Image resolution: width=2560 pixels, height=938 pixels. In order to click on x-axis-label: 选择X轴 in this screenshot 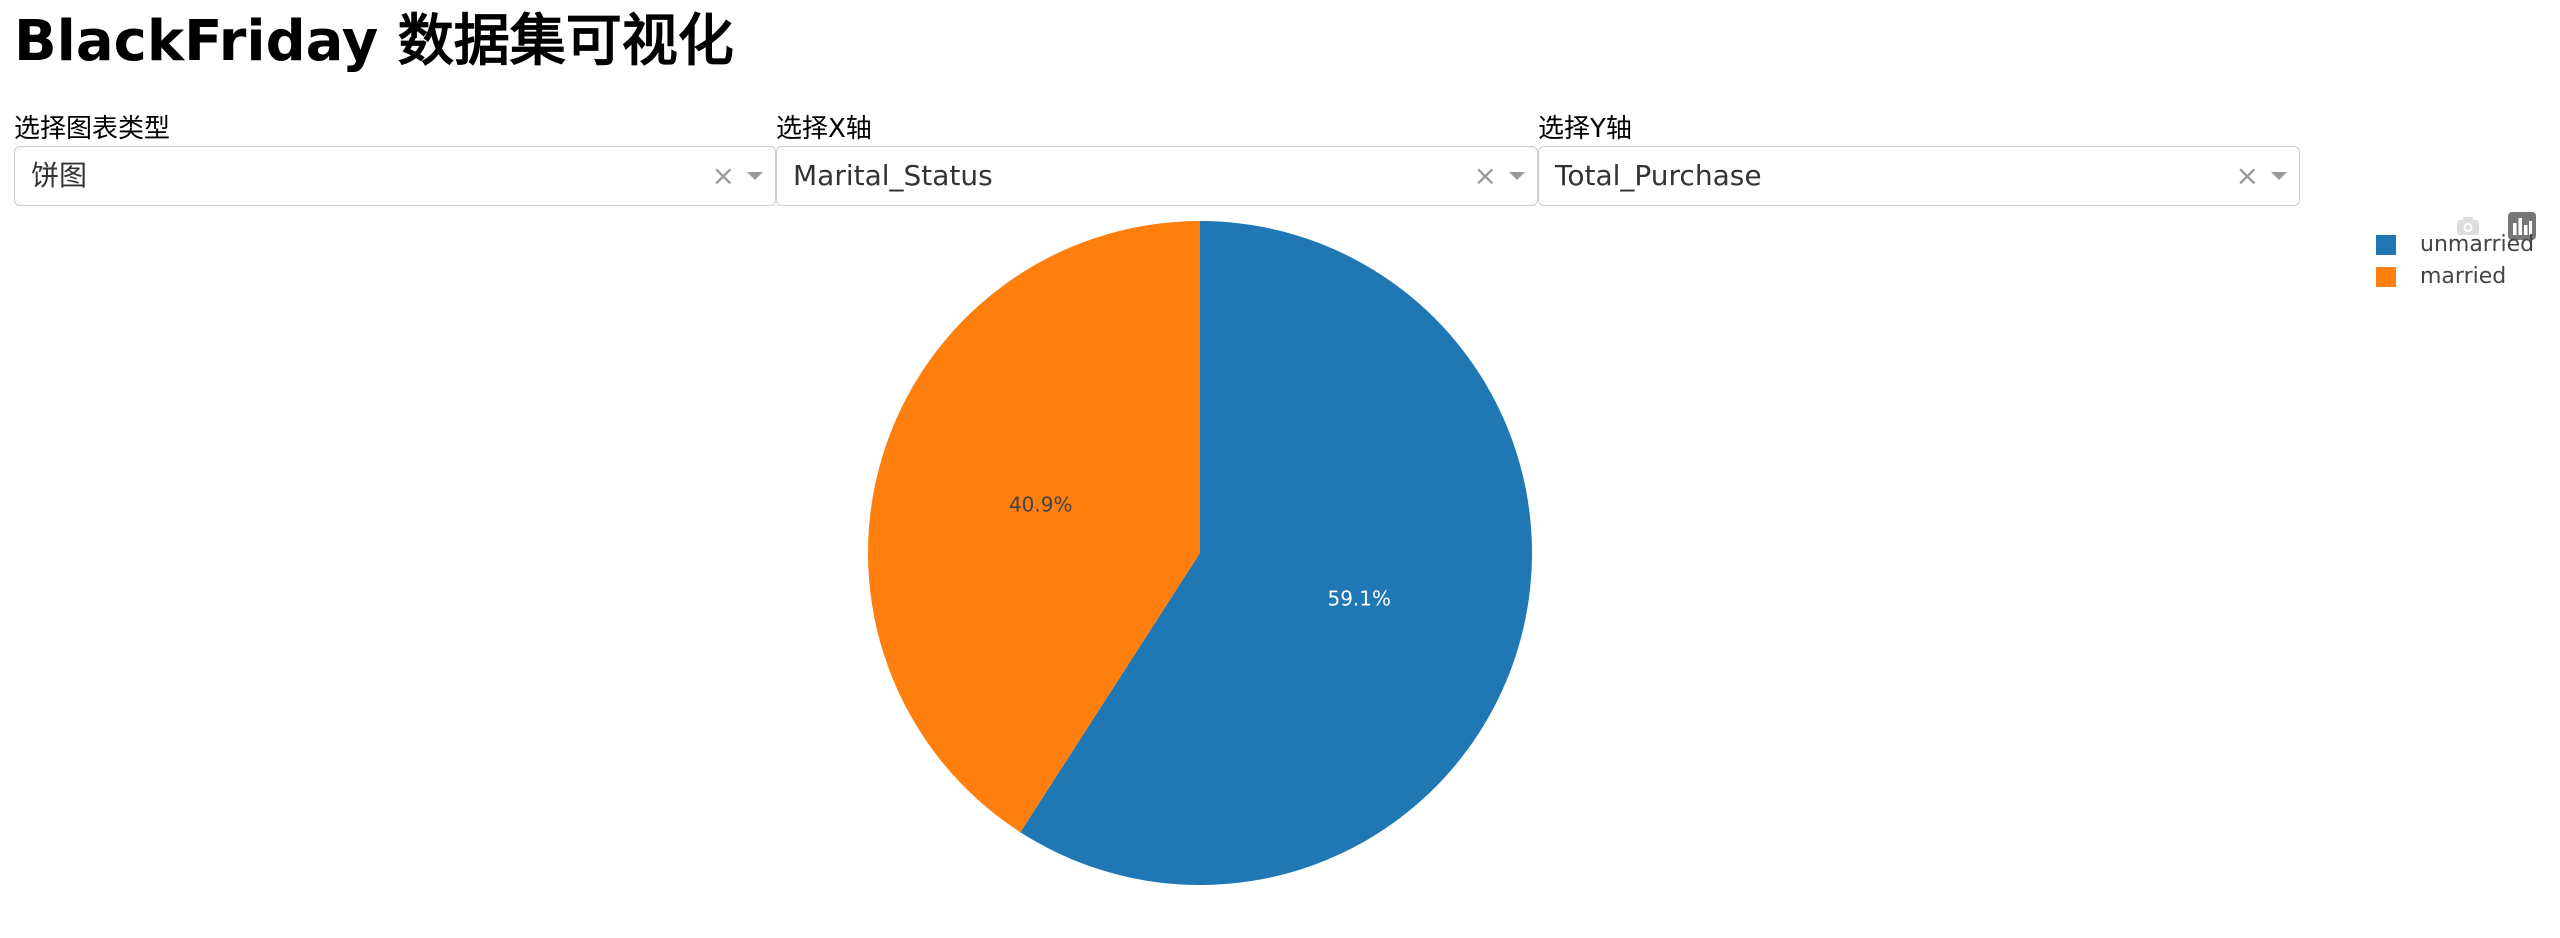, I will do `click(824, 129)`.